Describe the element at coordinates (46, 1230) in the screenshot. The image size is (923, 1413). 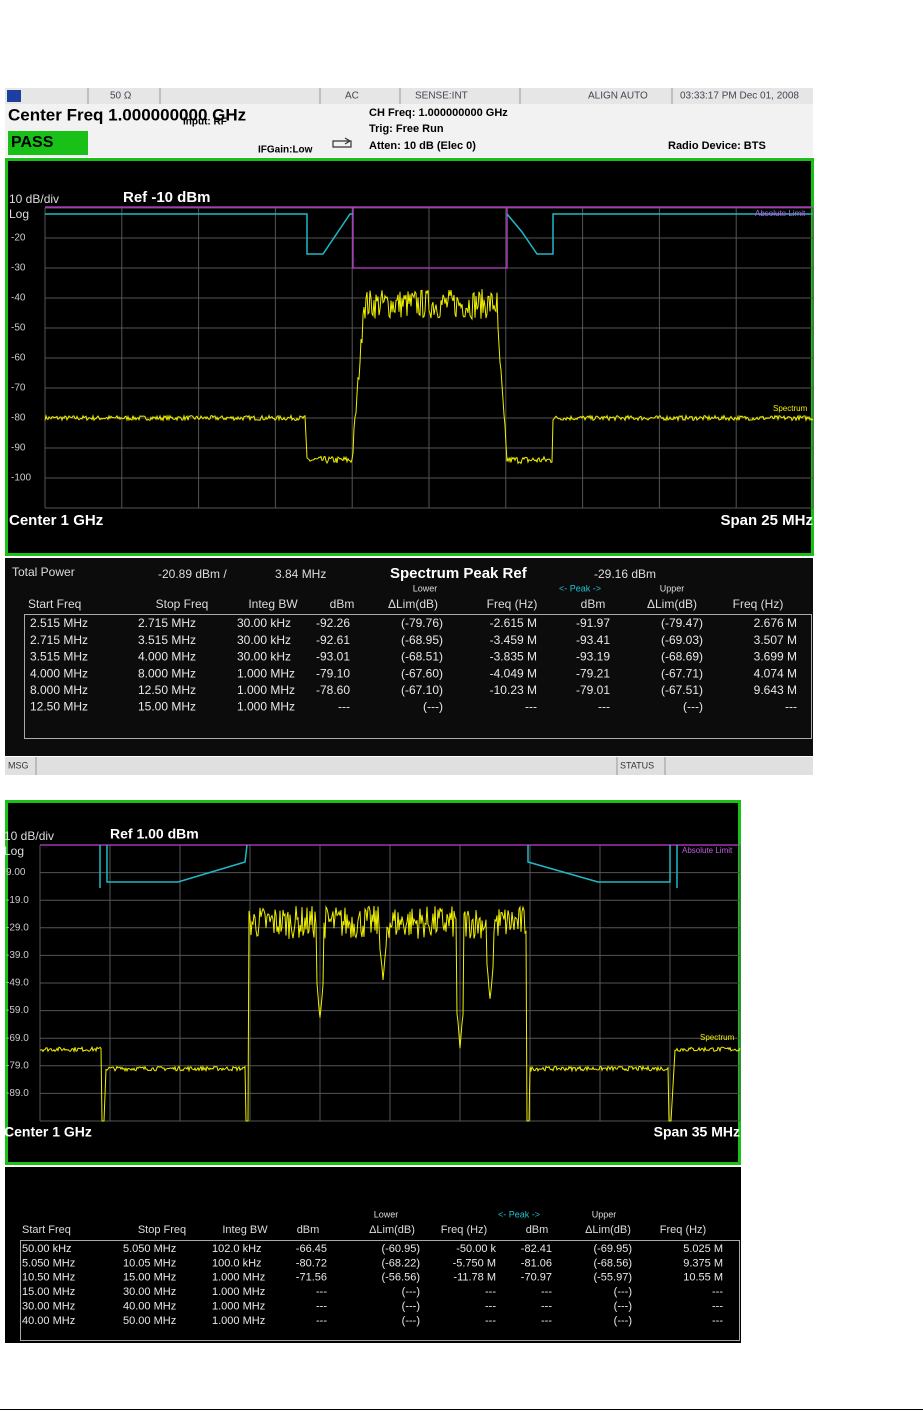
I see `column-header: Start Freq` at that location.